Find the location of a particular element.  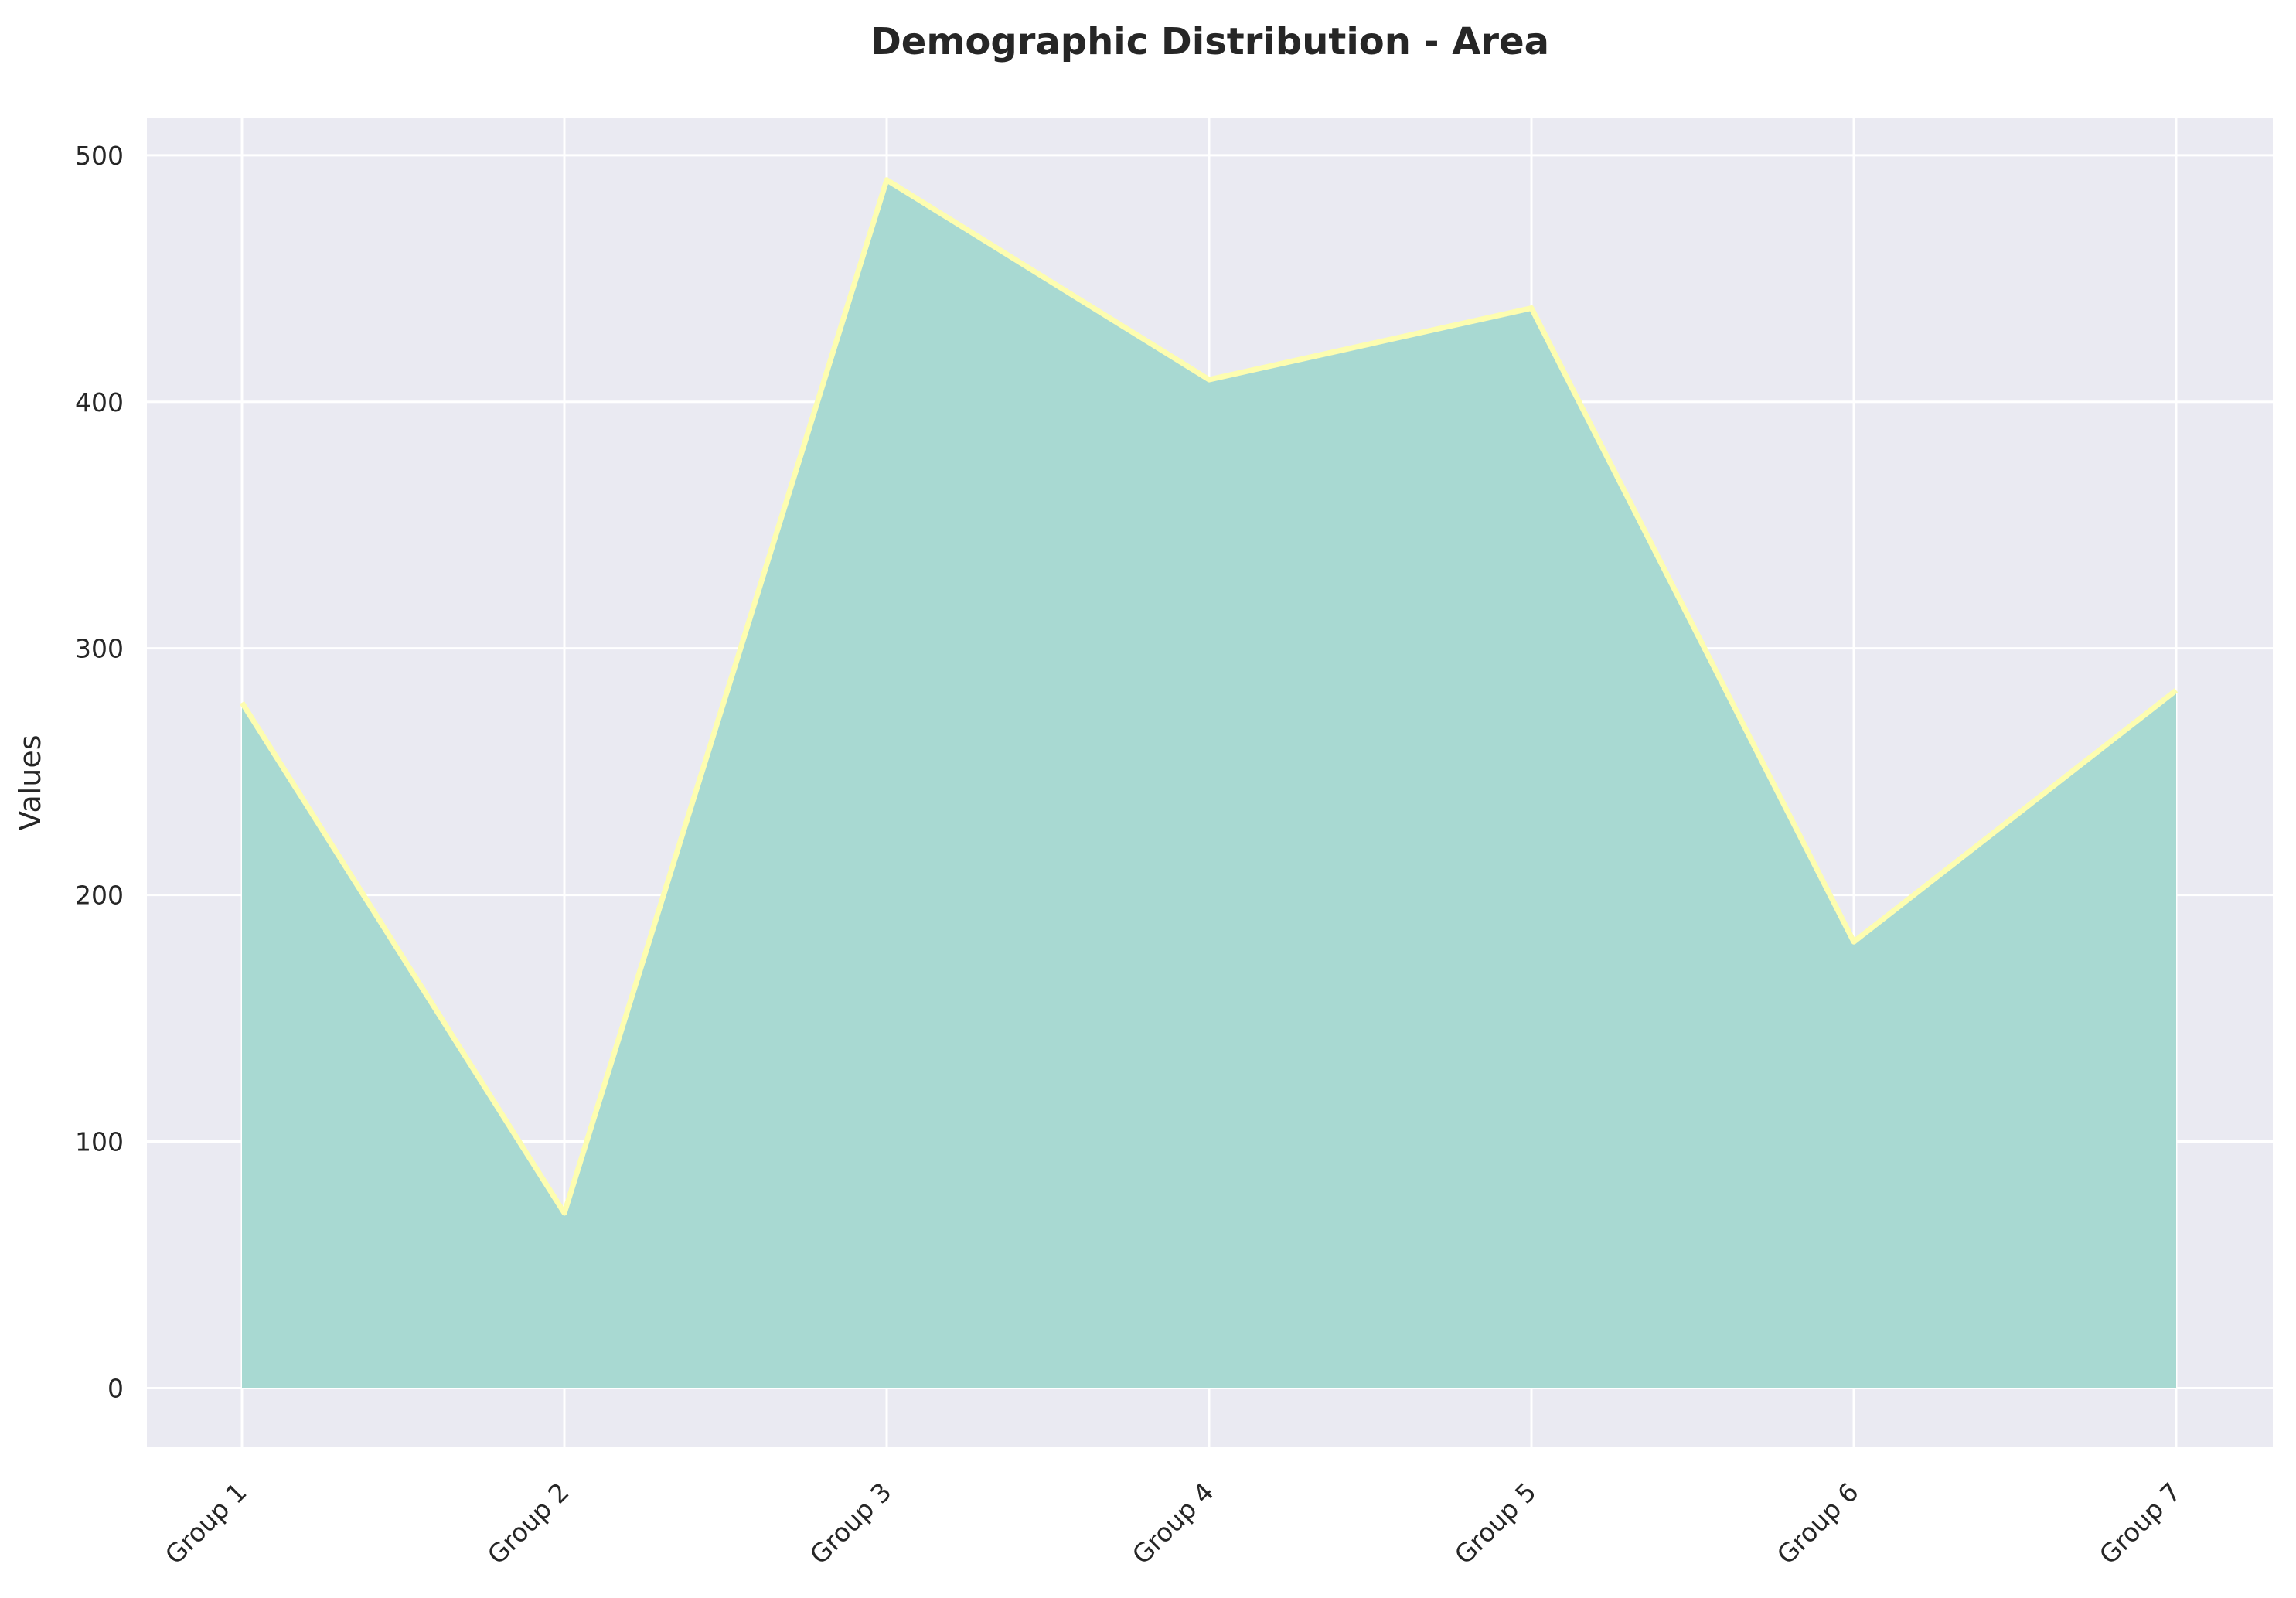

x-tick-label: Group 7 is located at coordinates (2140, 1523).